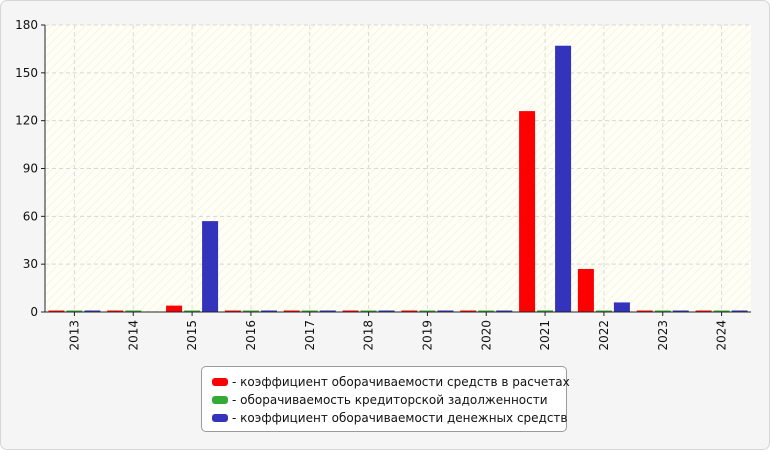 The image size is (770, 450). Describe the element at coordinates (220, 382) in the screenshot. I see `legend-swatch-red` at that location.